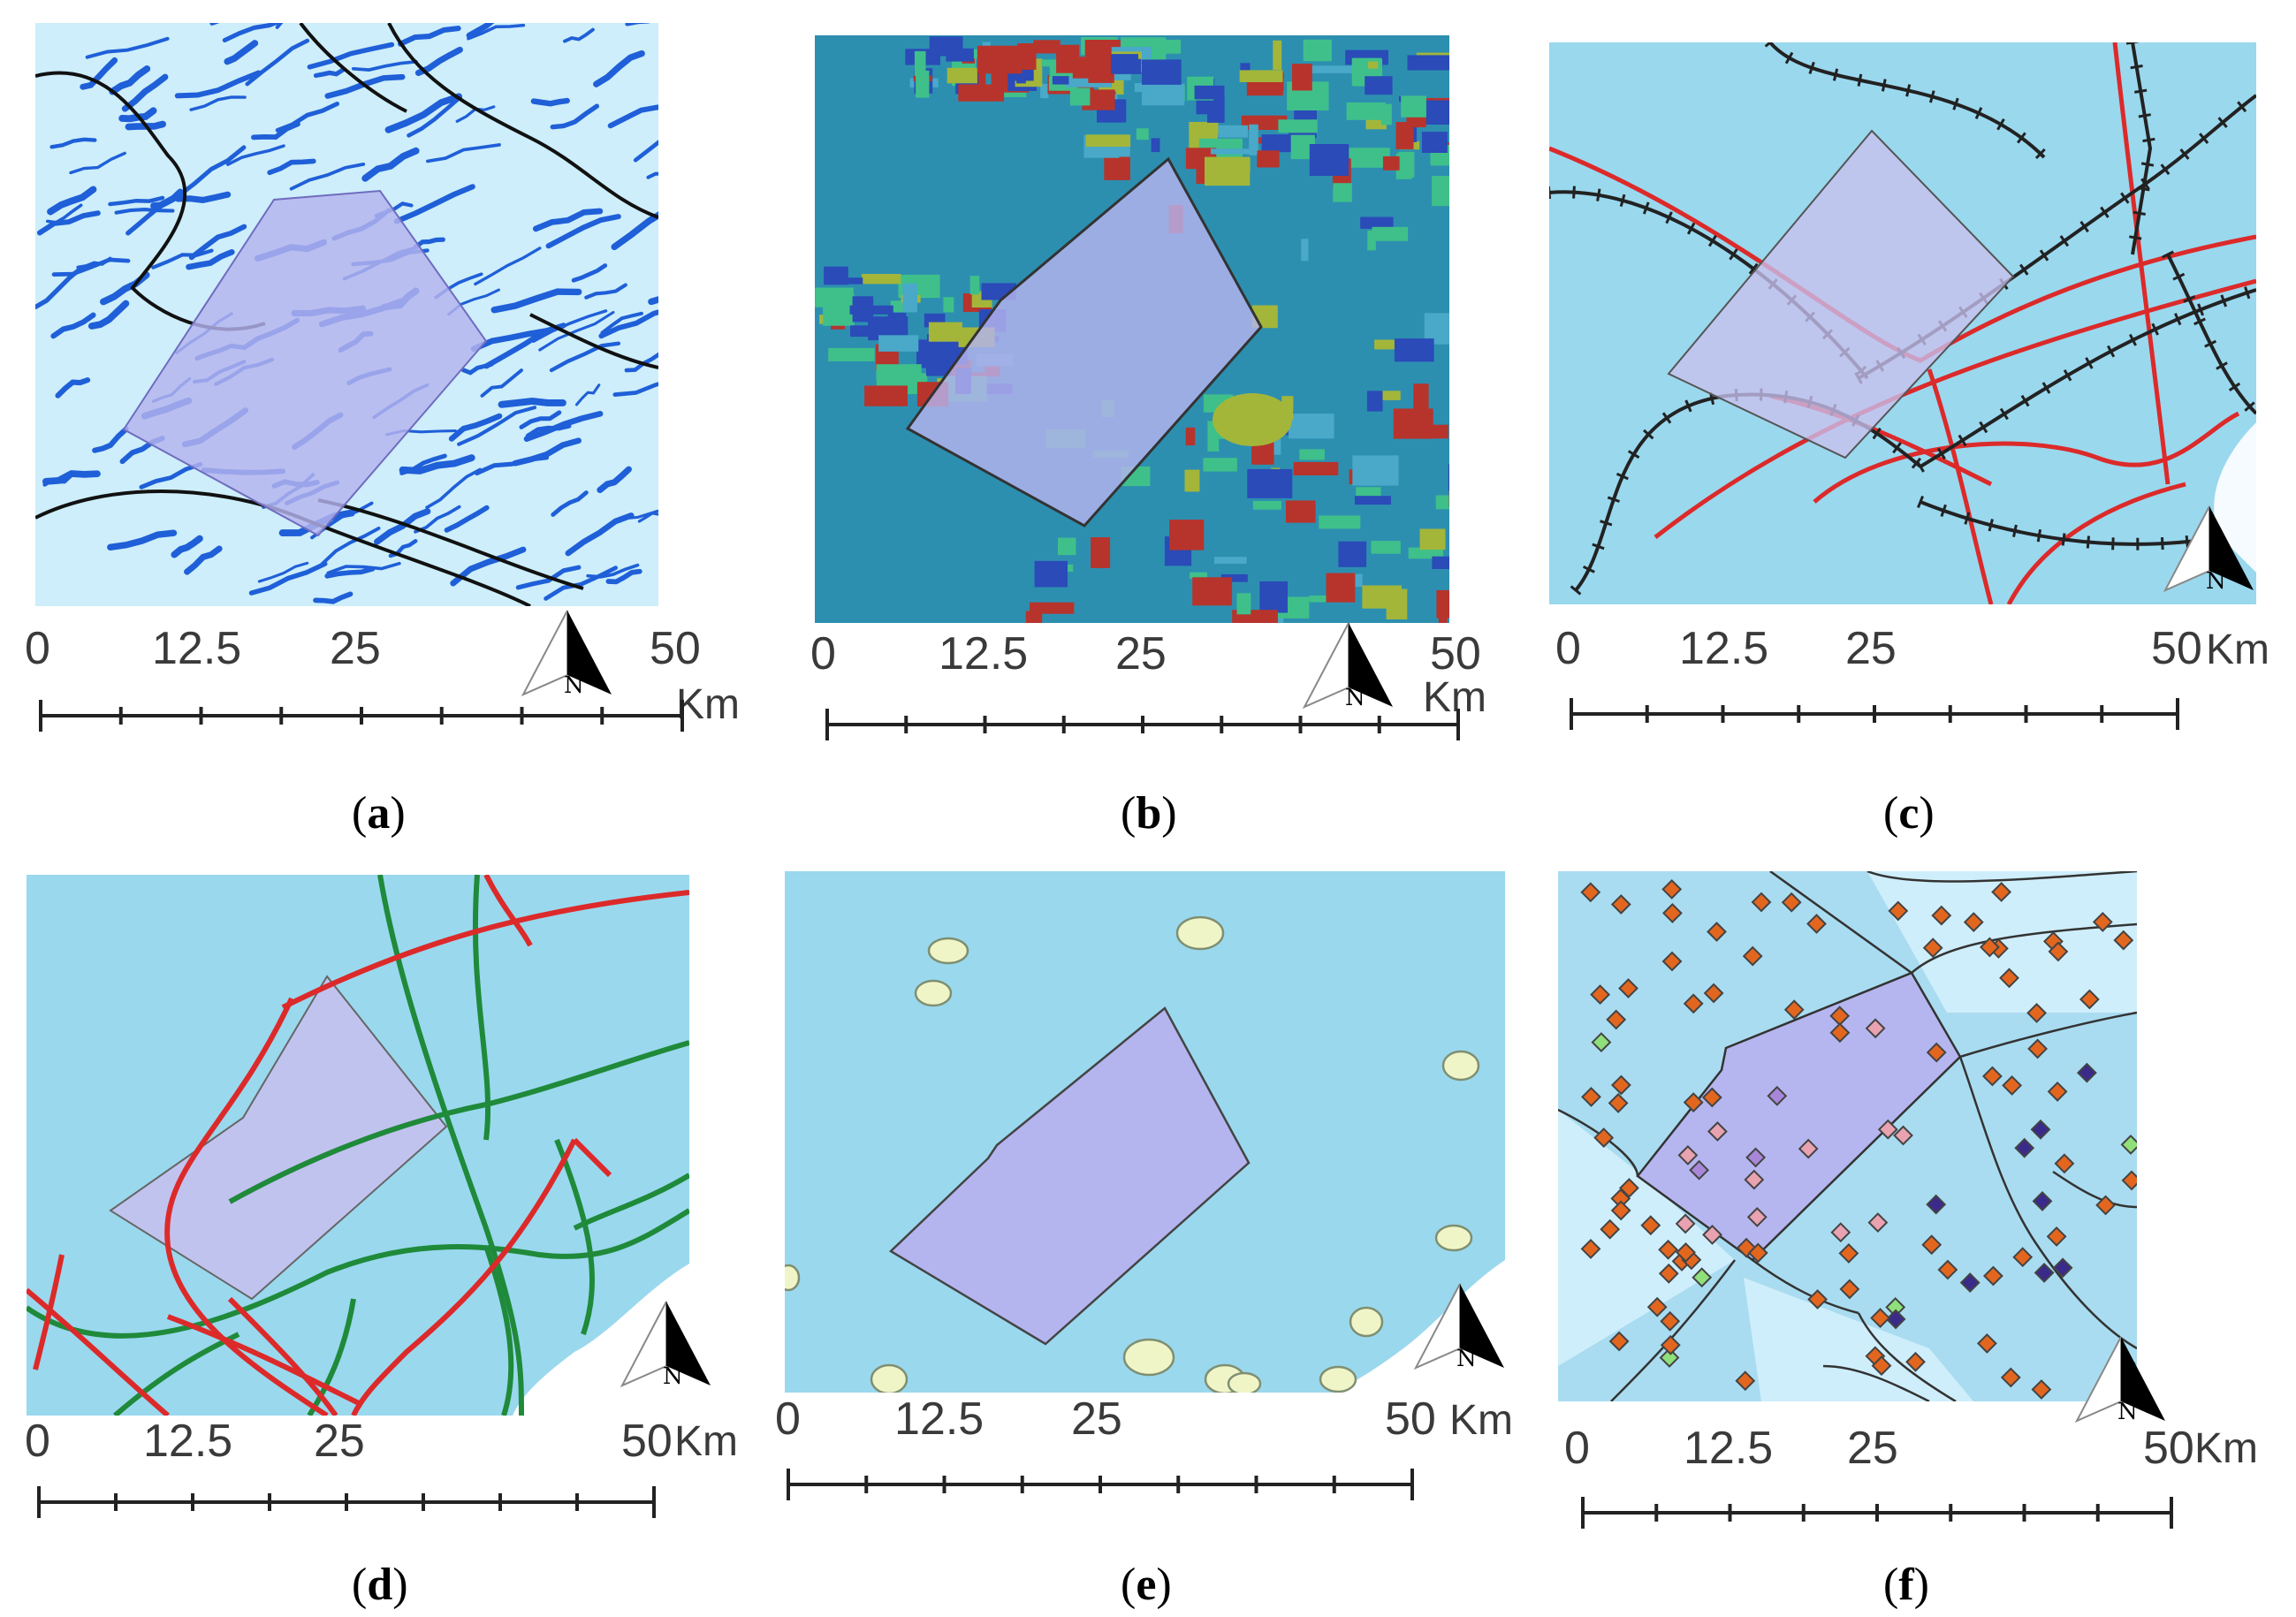  I want to click on map-e-settlements, so click(1145, 1132).